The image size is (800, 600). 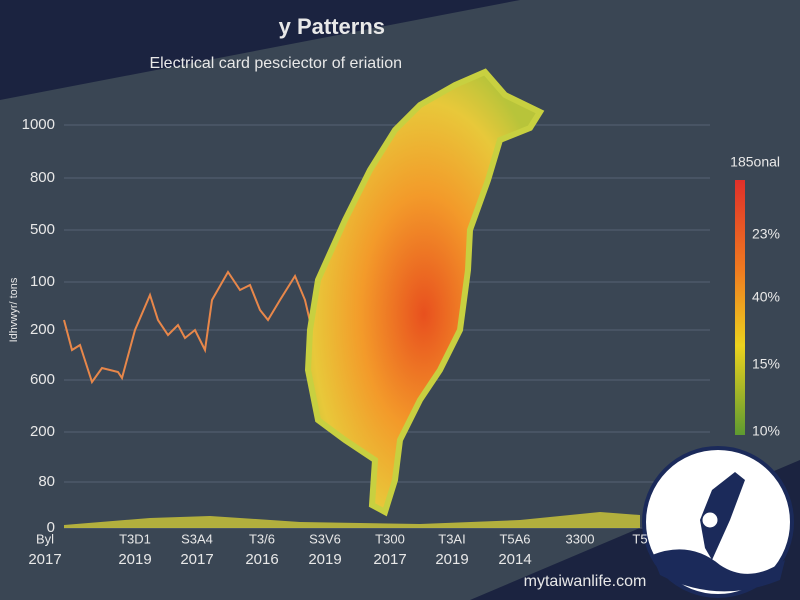 What do you see at coordinates (42, 281) in the screenshot?
I see `y-tick-label: 100` at bounding box center [42, 281].